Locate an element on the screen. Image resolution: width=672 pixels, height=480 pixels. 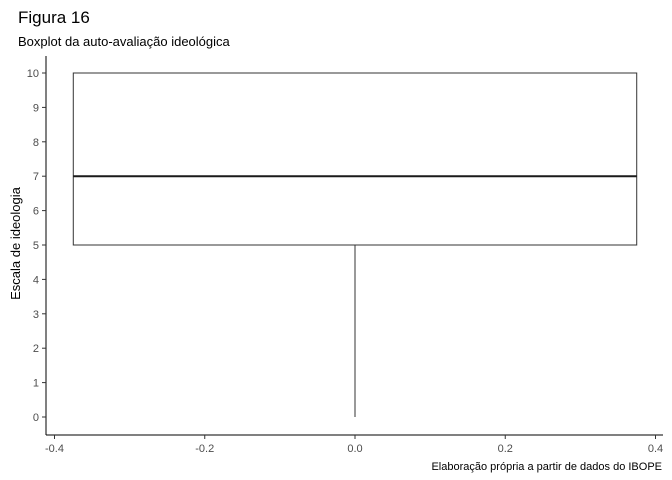
y-axis-ticks: 0 1 2 3 4 5 6 7 8 9 10 is located at coordinates (36, 246).